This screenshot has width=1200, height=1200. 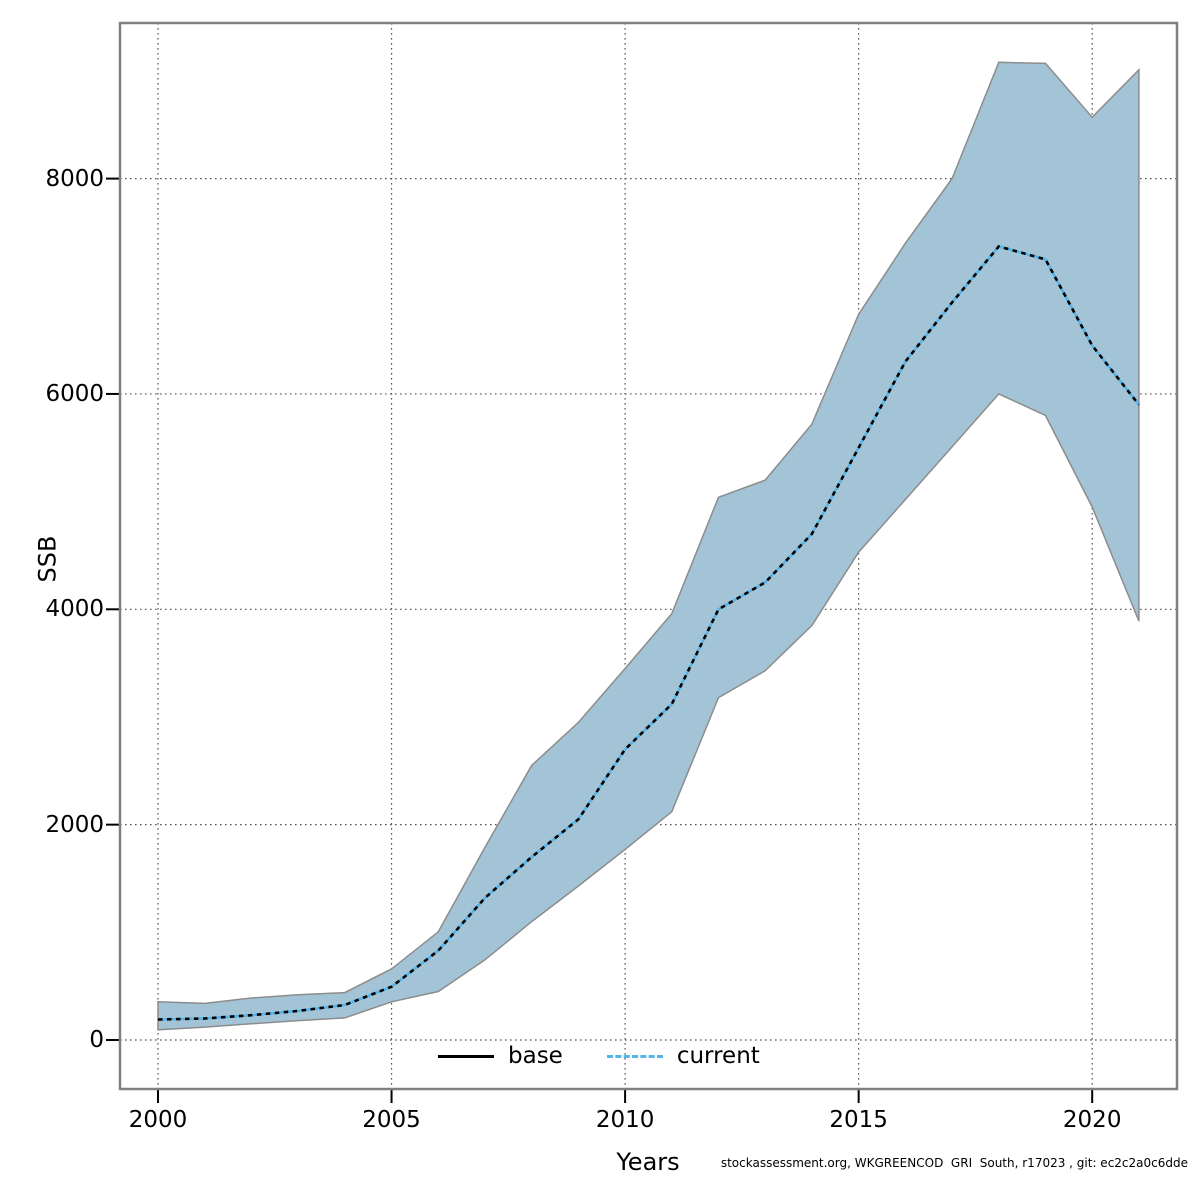 What do you see at coordinates (74, 609) in the screenshot?
I see `y-tick-label: 4000` at bounding box center [74, 609].